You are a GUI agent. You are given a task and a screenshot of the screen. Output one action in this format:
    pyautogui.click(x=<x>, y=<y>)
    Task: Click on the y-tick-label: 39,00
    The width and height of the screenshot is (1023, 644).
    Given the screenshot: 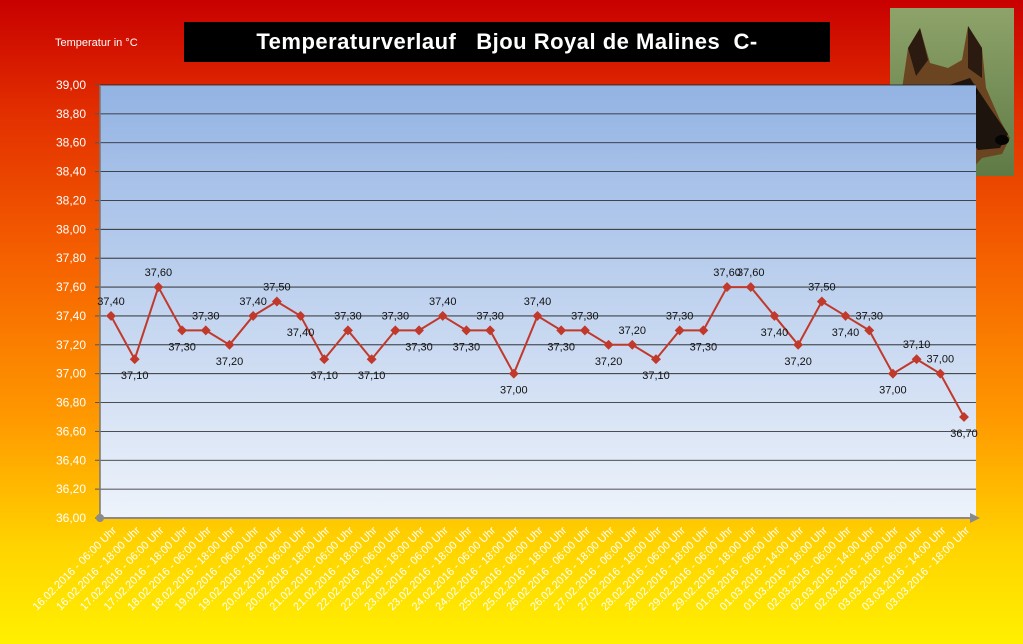 What is the action you would take?
    pyautogui.click(x=71, y=85)
    